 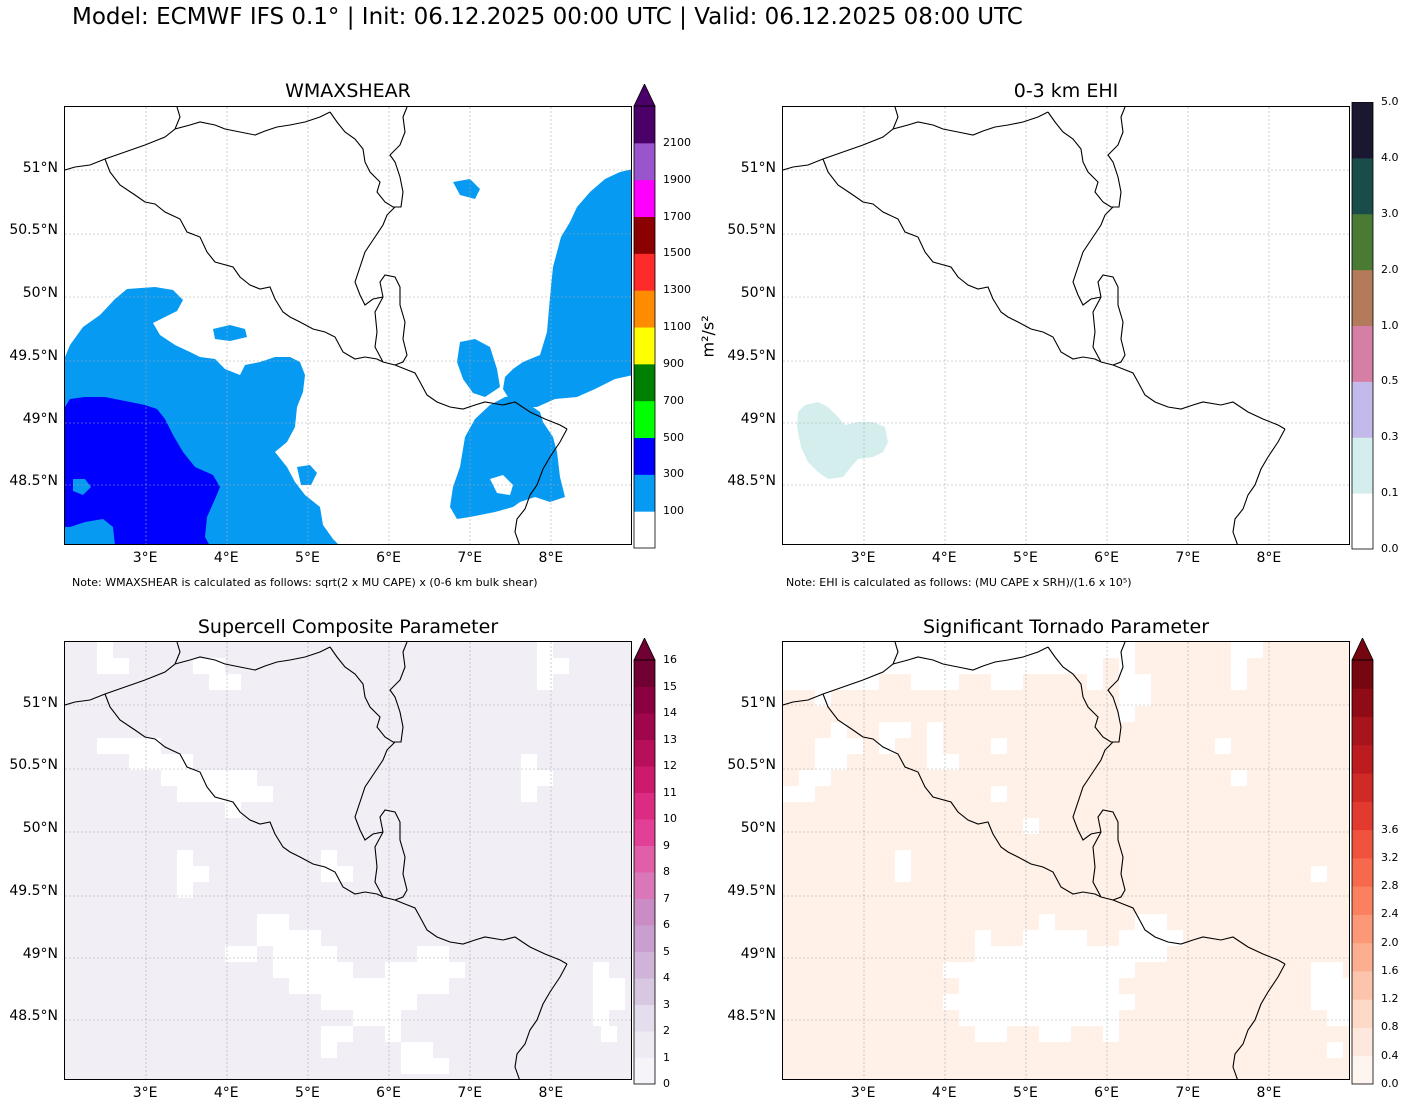 What do you see at coordinates (1390, 548) in the screenshot?
I see `colorbar-tick-label: 0.0` at bounding box center [1390, 548].